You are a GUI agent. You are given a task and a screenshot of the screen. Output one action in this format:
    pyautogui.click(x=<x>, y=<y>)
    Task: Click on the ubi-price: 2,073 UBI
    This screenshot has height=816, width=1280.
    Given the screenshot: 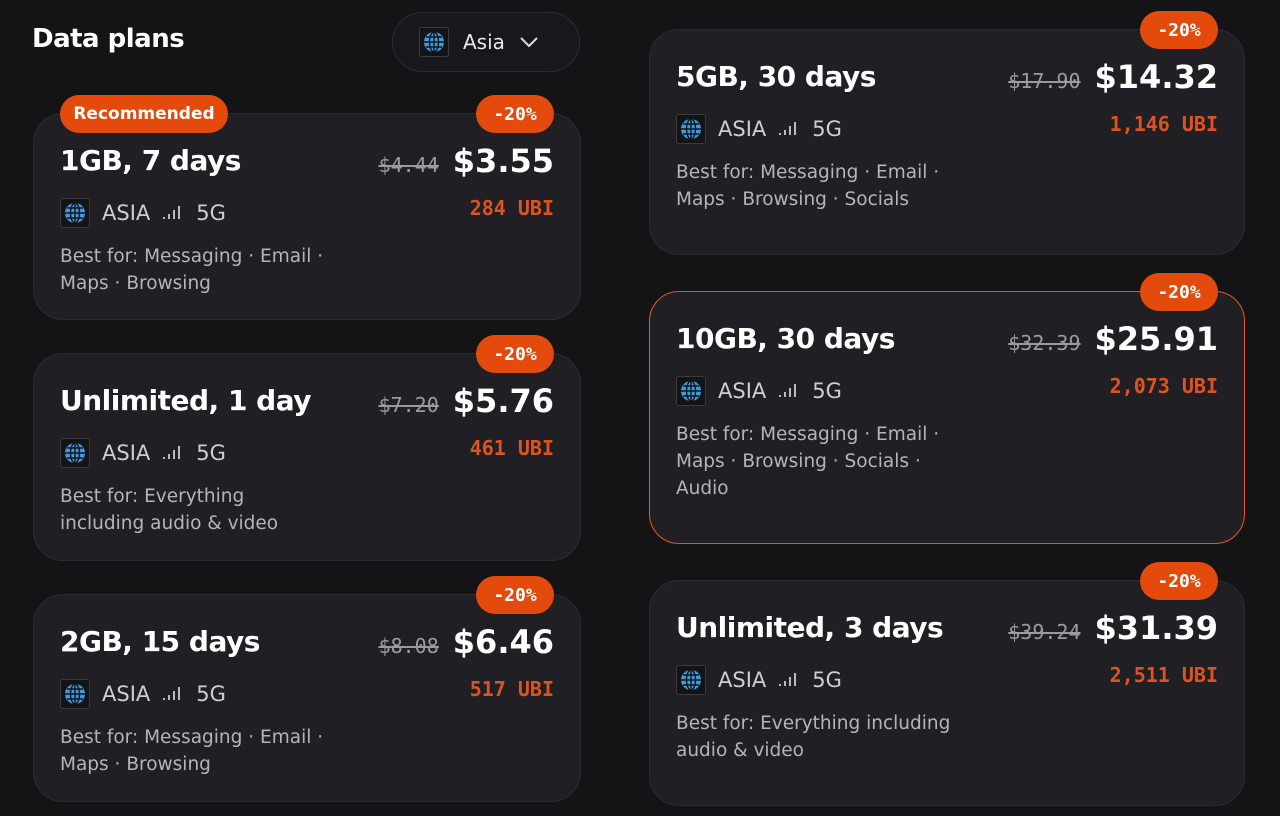 What is the action you would take?
    pyautogui.click(x=1163, y=386)
    